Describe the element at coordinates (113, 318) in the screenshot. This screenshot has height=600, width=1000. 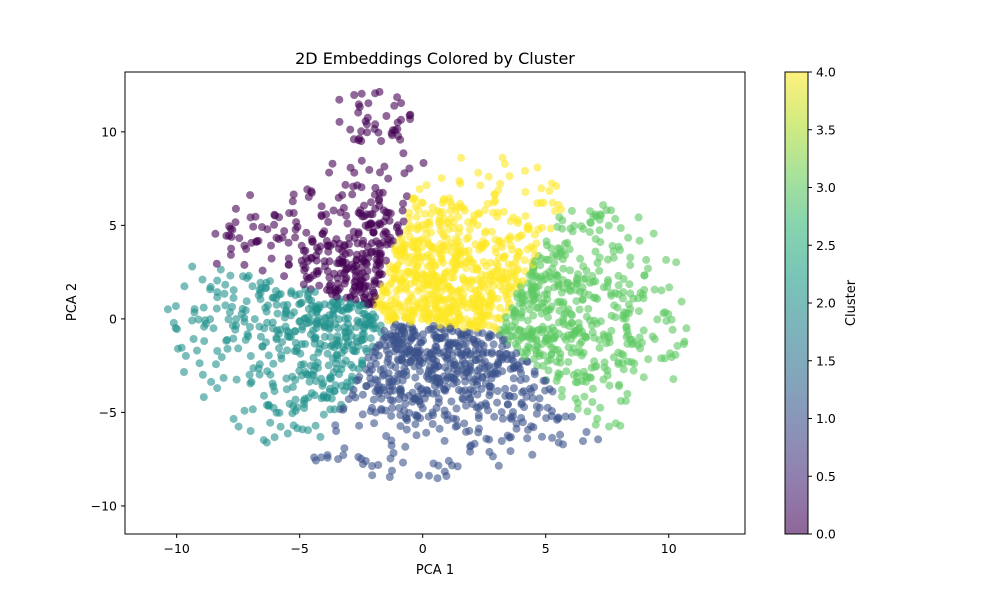
I see `y-tick-label: 0` at that location.